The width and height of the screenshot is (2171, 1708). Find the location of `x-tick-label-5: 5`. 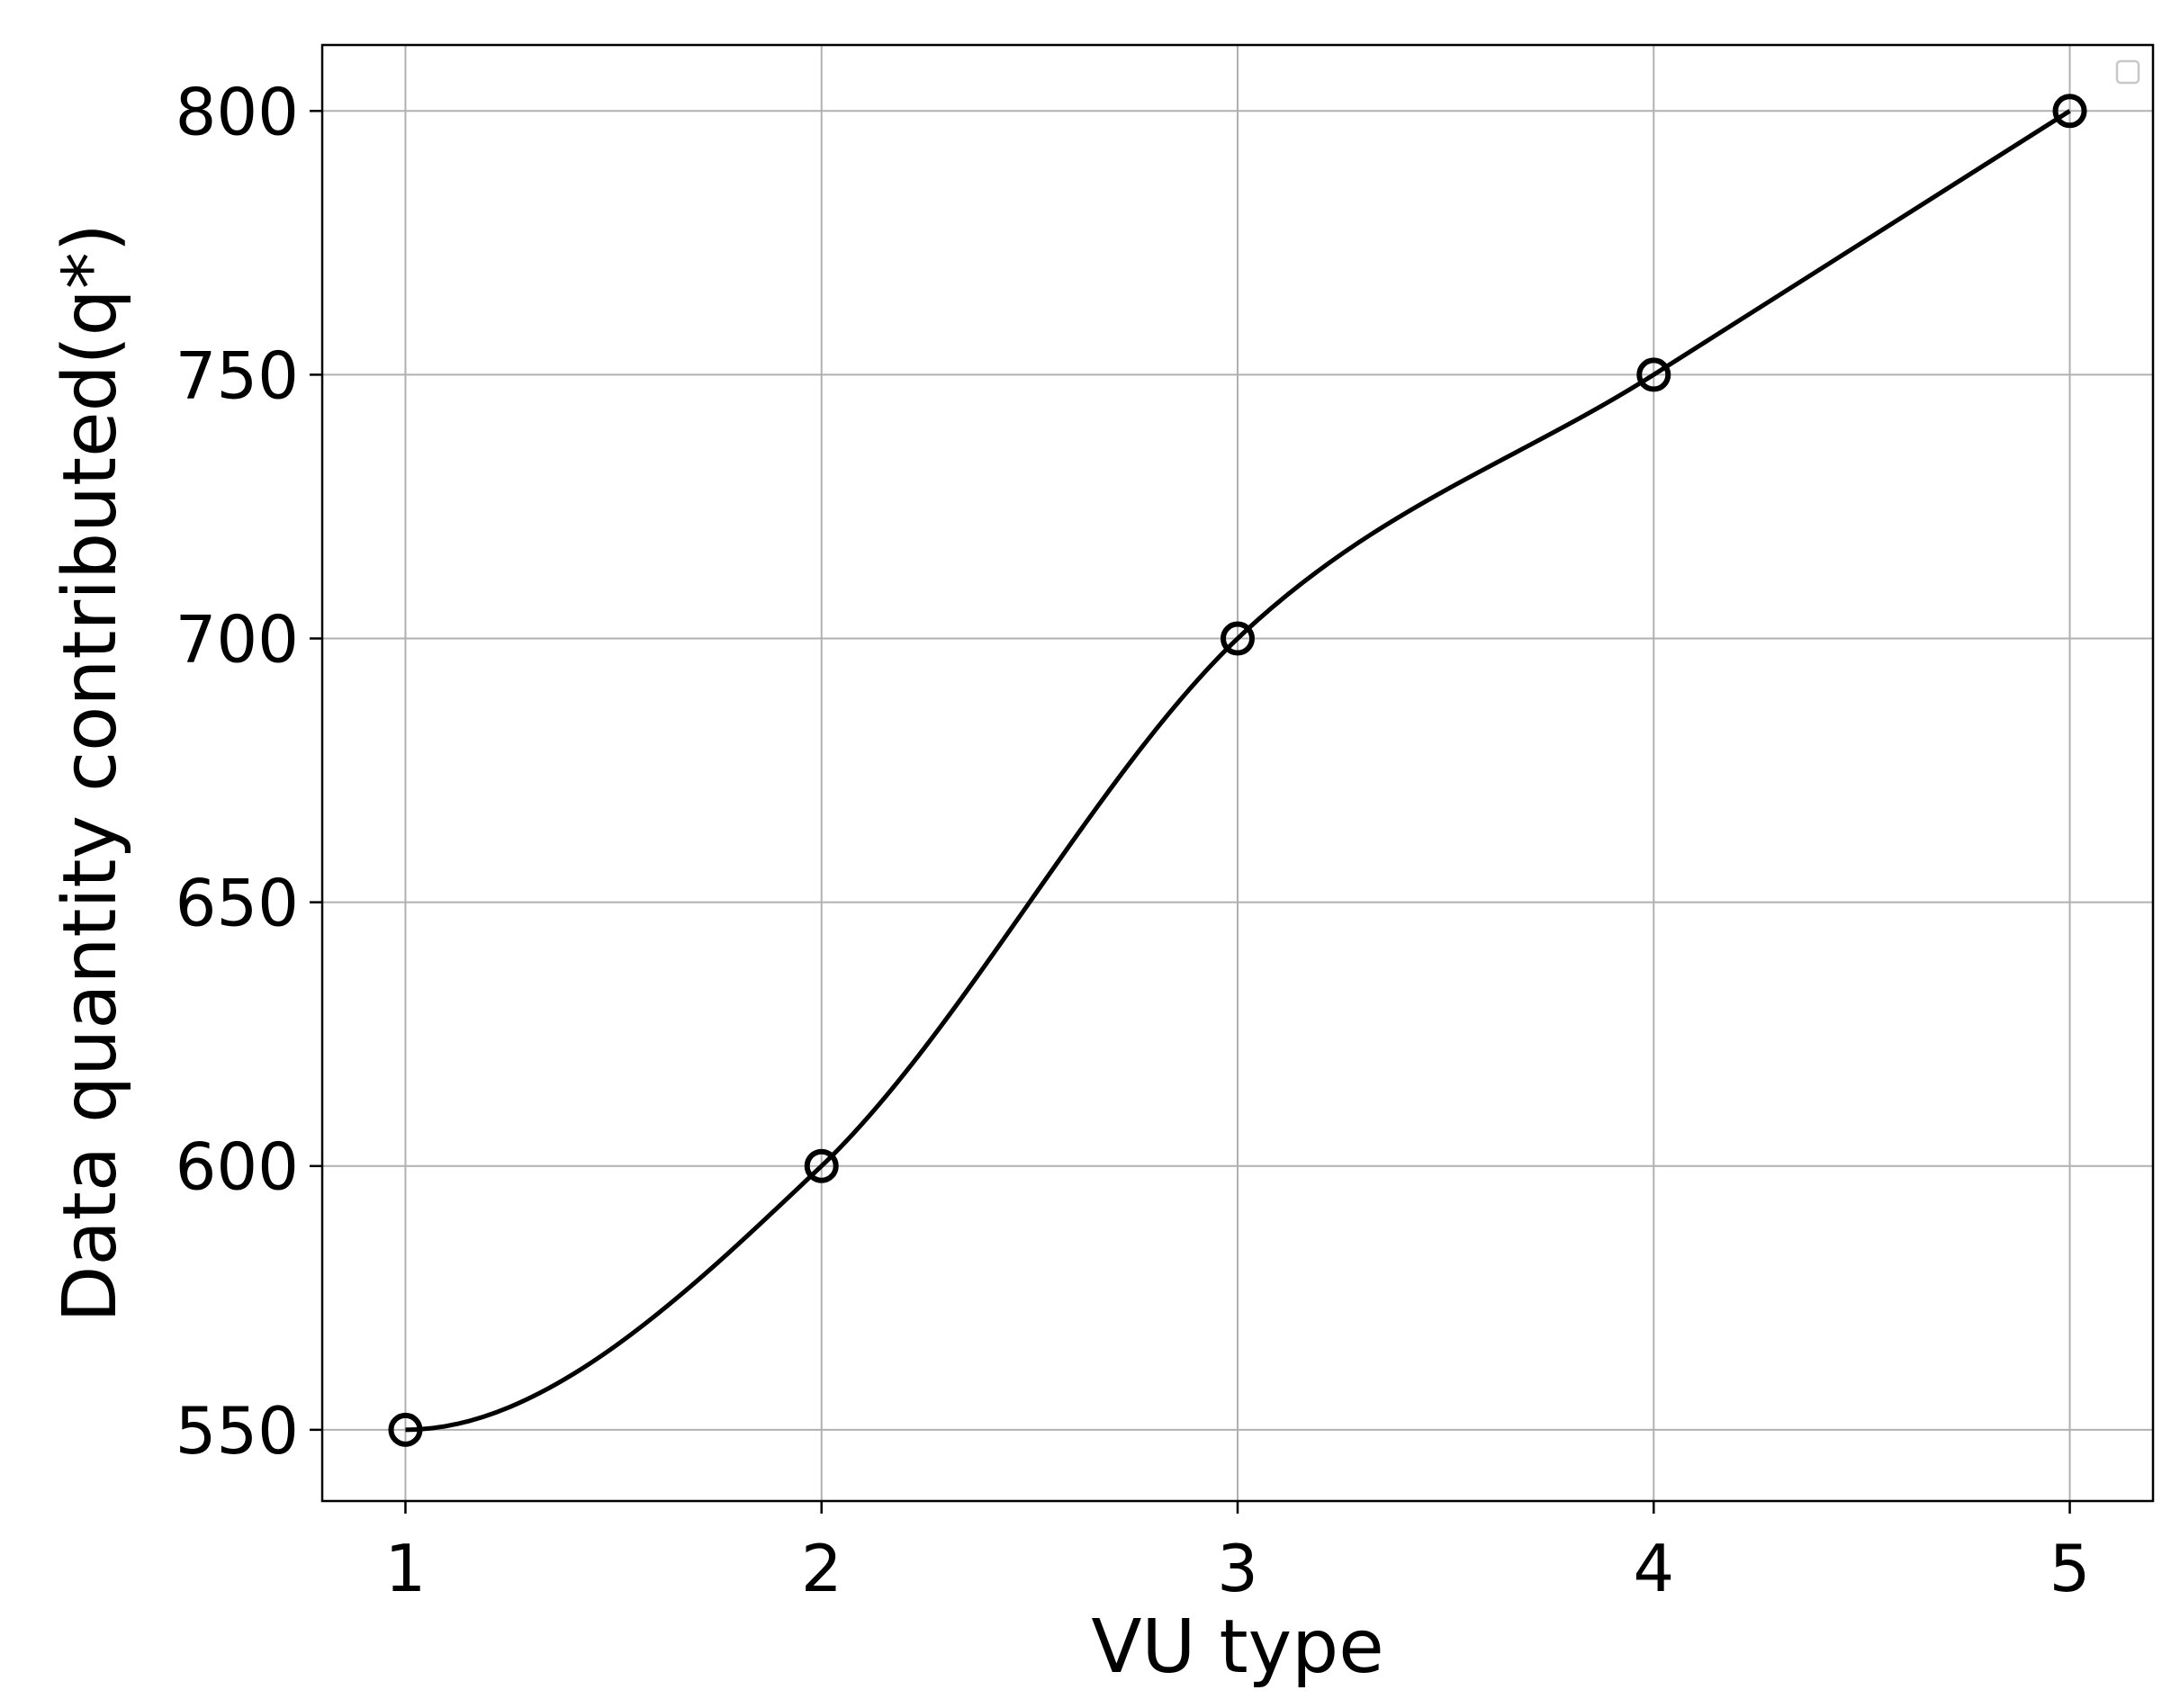

x-tick-label-5: 5 is located at coordinates (2070, 1568).